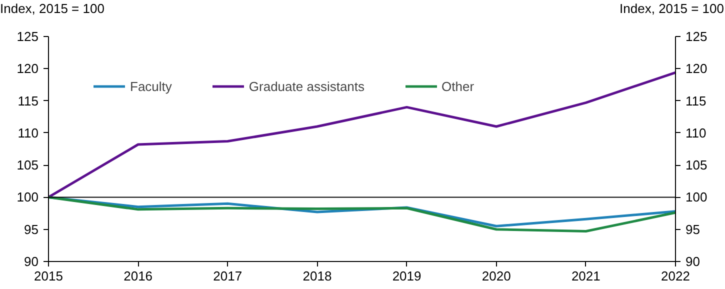 This screenshot has height=289, width=725. Describe the element at coordinates (27, 36) in the screenshot. I see `y-tick-label: 125` at that location.